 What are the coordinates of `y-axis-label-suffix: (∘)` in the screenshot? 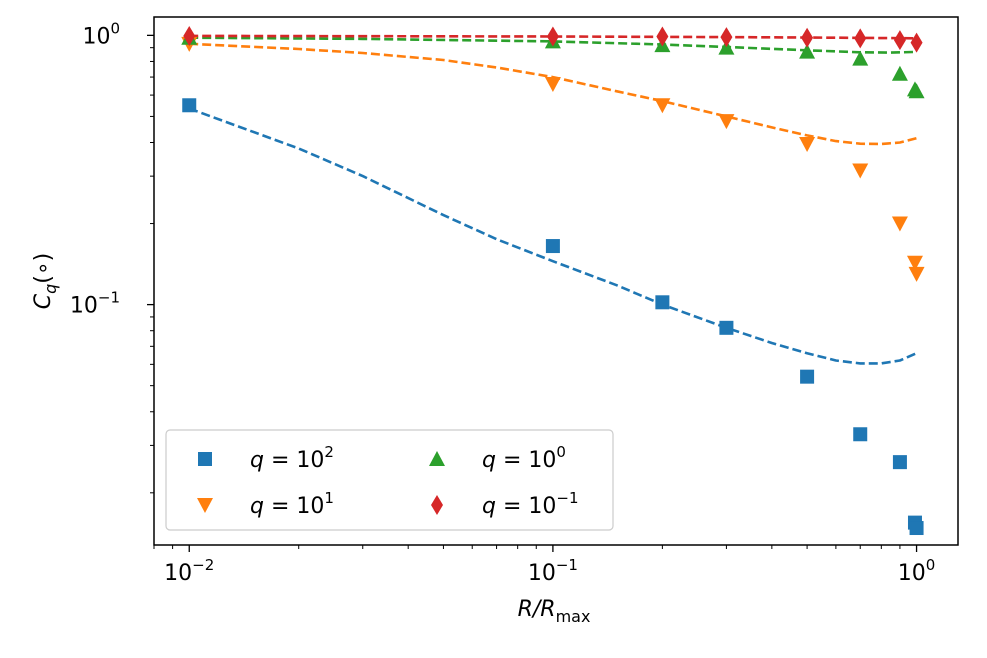 It's located at (43, 268).